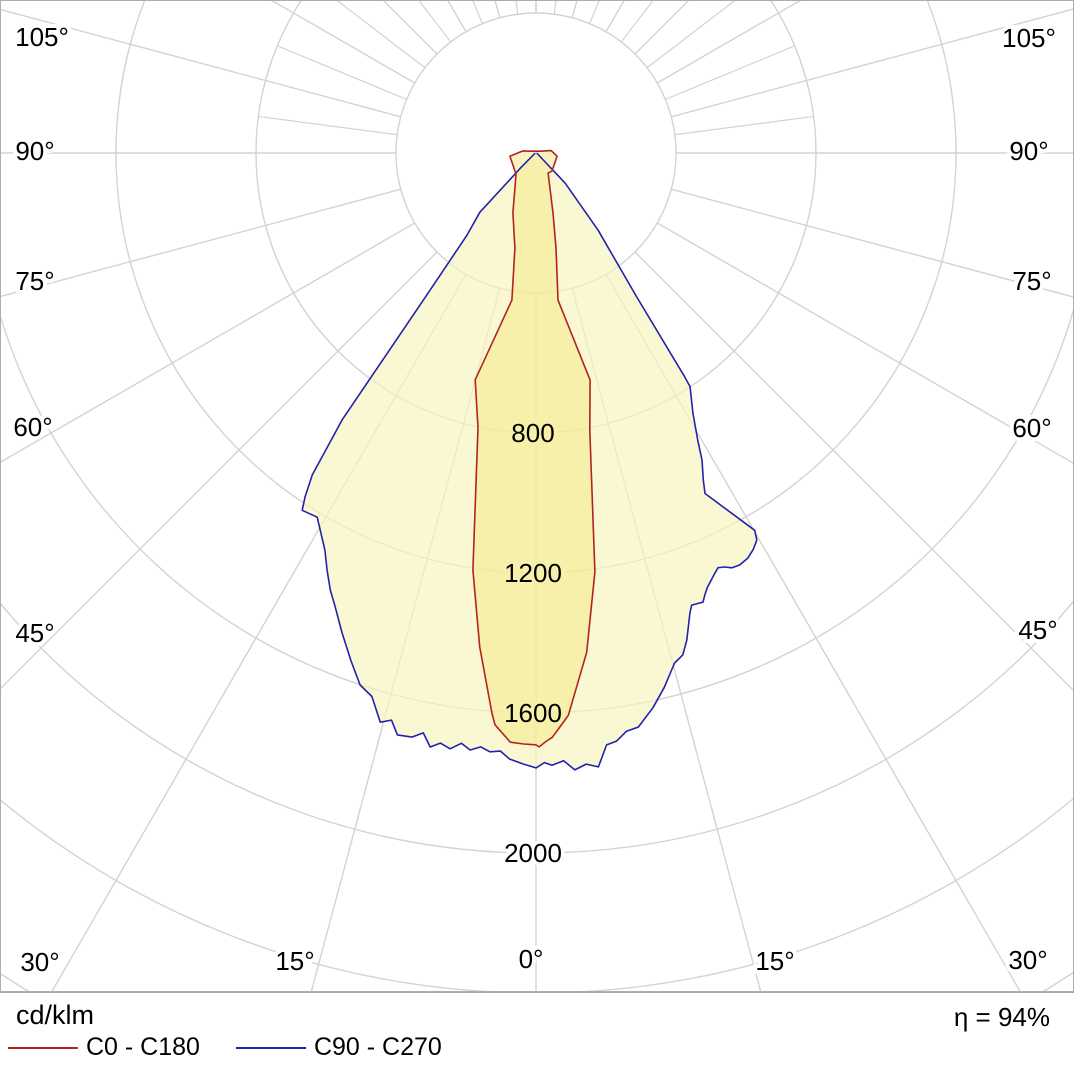 Image resolution: width=1074 pixels, height=1070 pixels. What do you see at coordinates (532, 433) in the screenshot?
I see `ring-value-label: 800` at bounding box center [532, 433].